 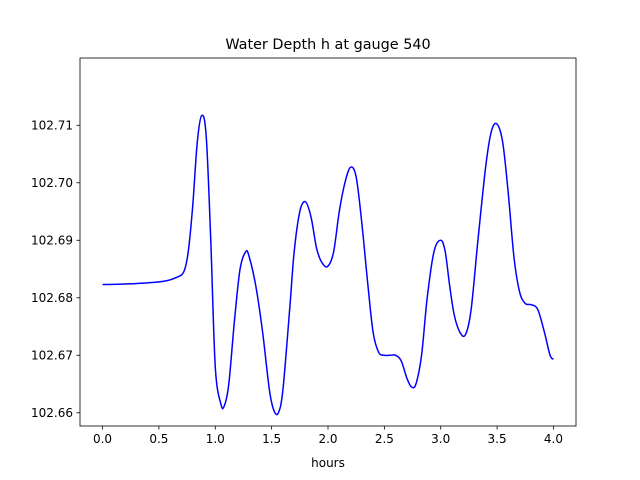 I want to click on x-tick-label: 3.5, so click(x=497, y=439).